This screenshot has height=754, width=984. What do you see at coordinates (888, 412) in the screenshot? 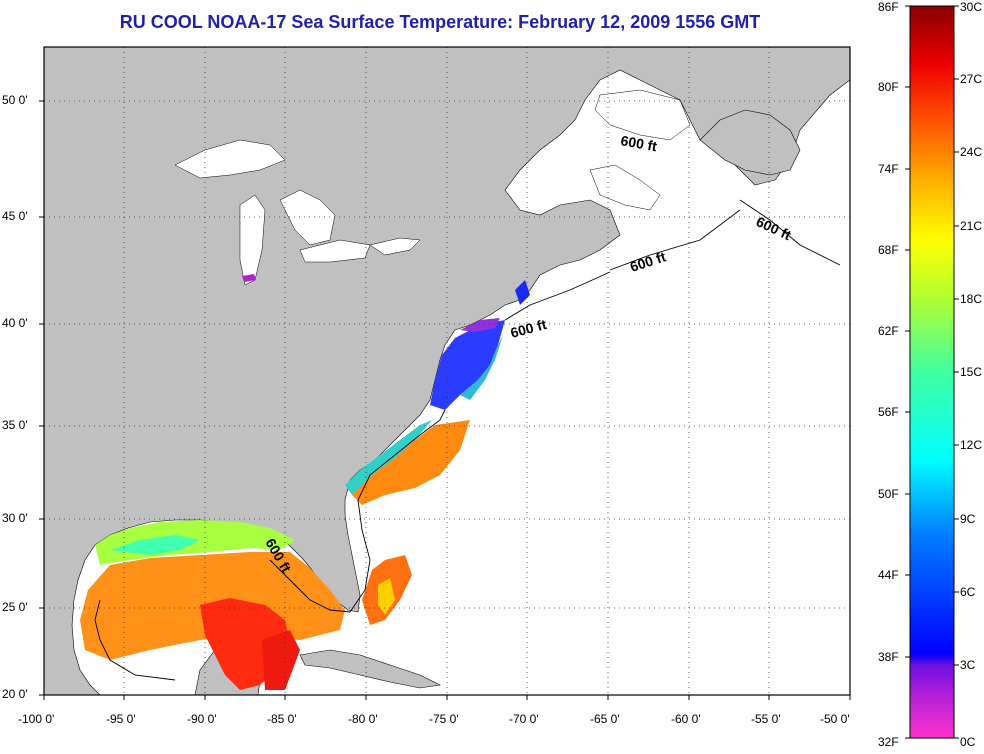
I see `colorbar-f-label: 56F` at bounding box center [888, 412].